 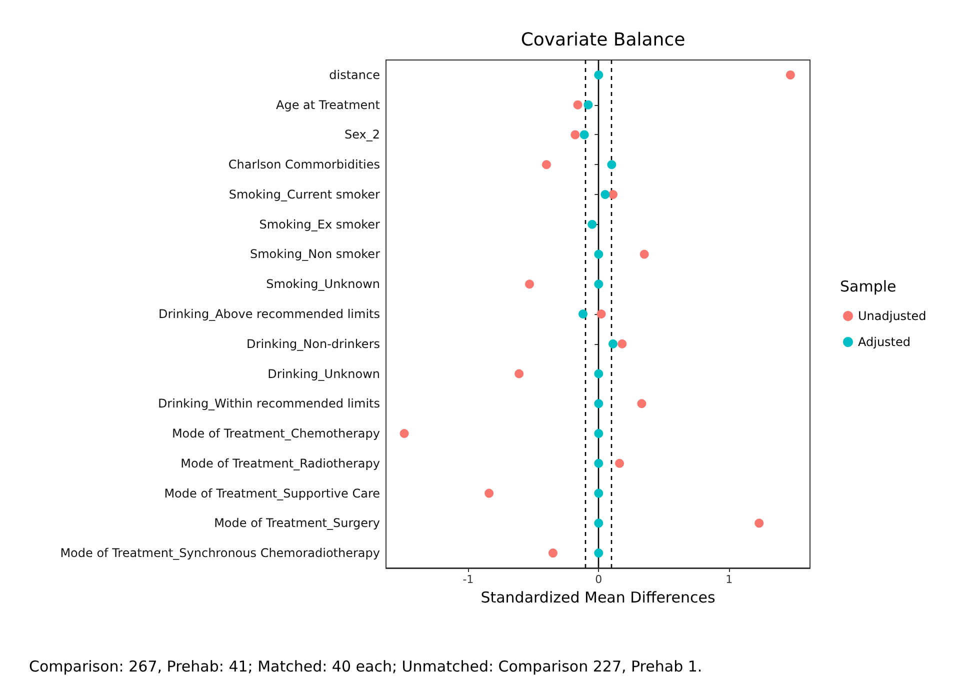 What do you see at coordinates (297, 523) in the screenshot?
I see `y-tick-label: Mode of Treatment_Surgery` at bounding box center [297, 523].